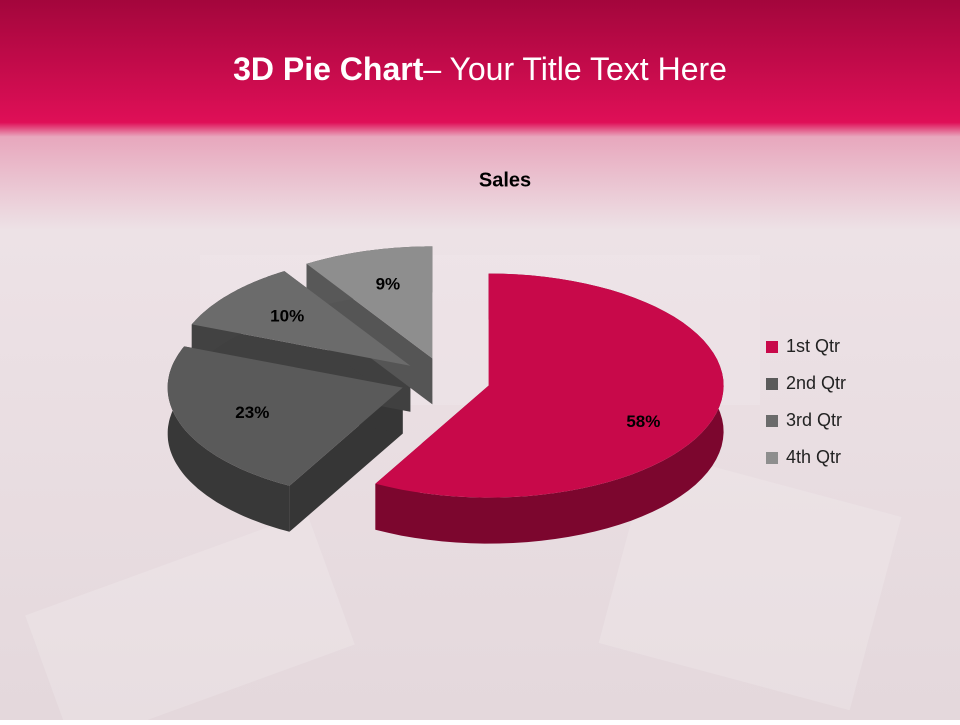 The width and height of the screenshot is (960, 725). I want to click on data-label: 58%, so click(643, 421).